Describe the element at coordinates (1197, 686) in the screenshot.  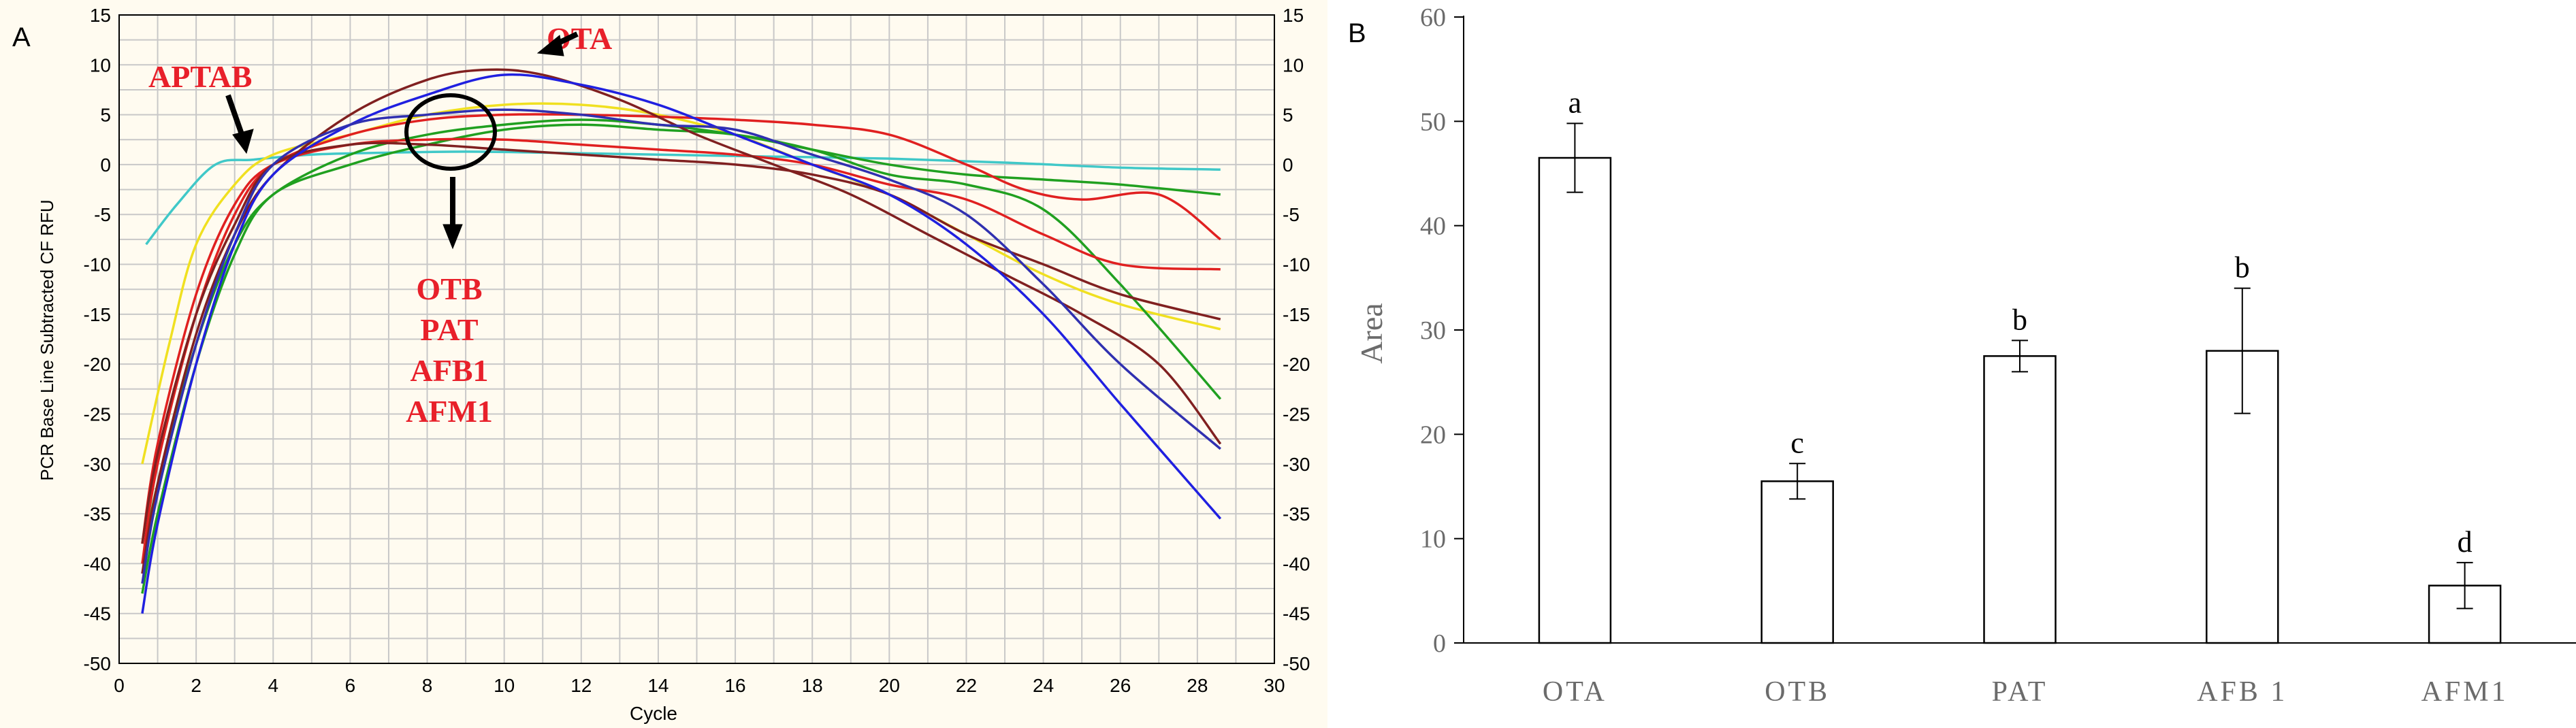
I see `x-tick-label: 28` at that location.